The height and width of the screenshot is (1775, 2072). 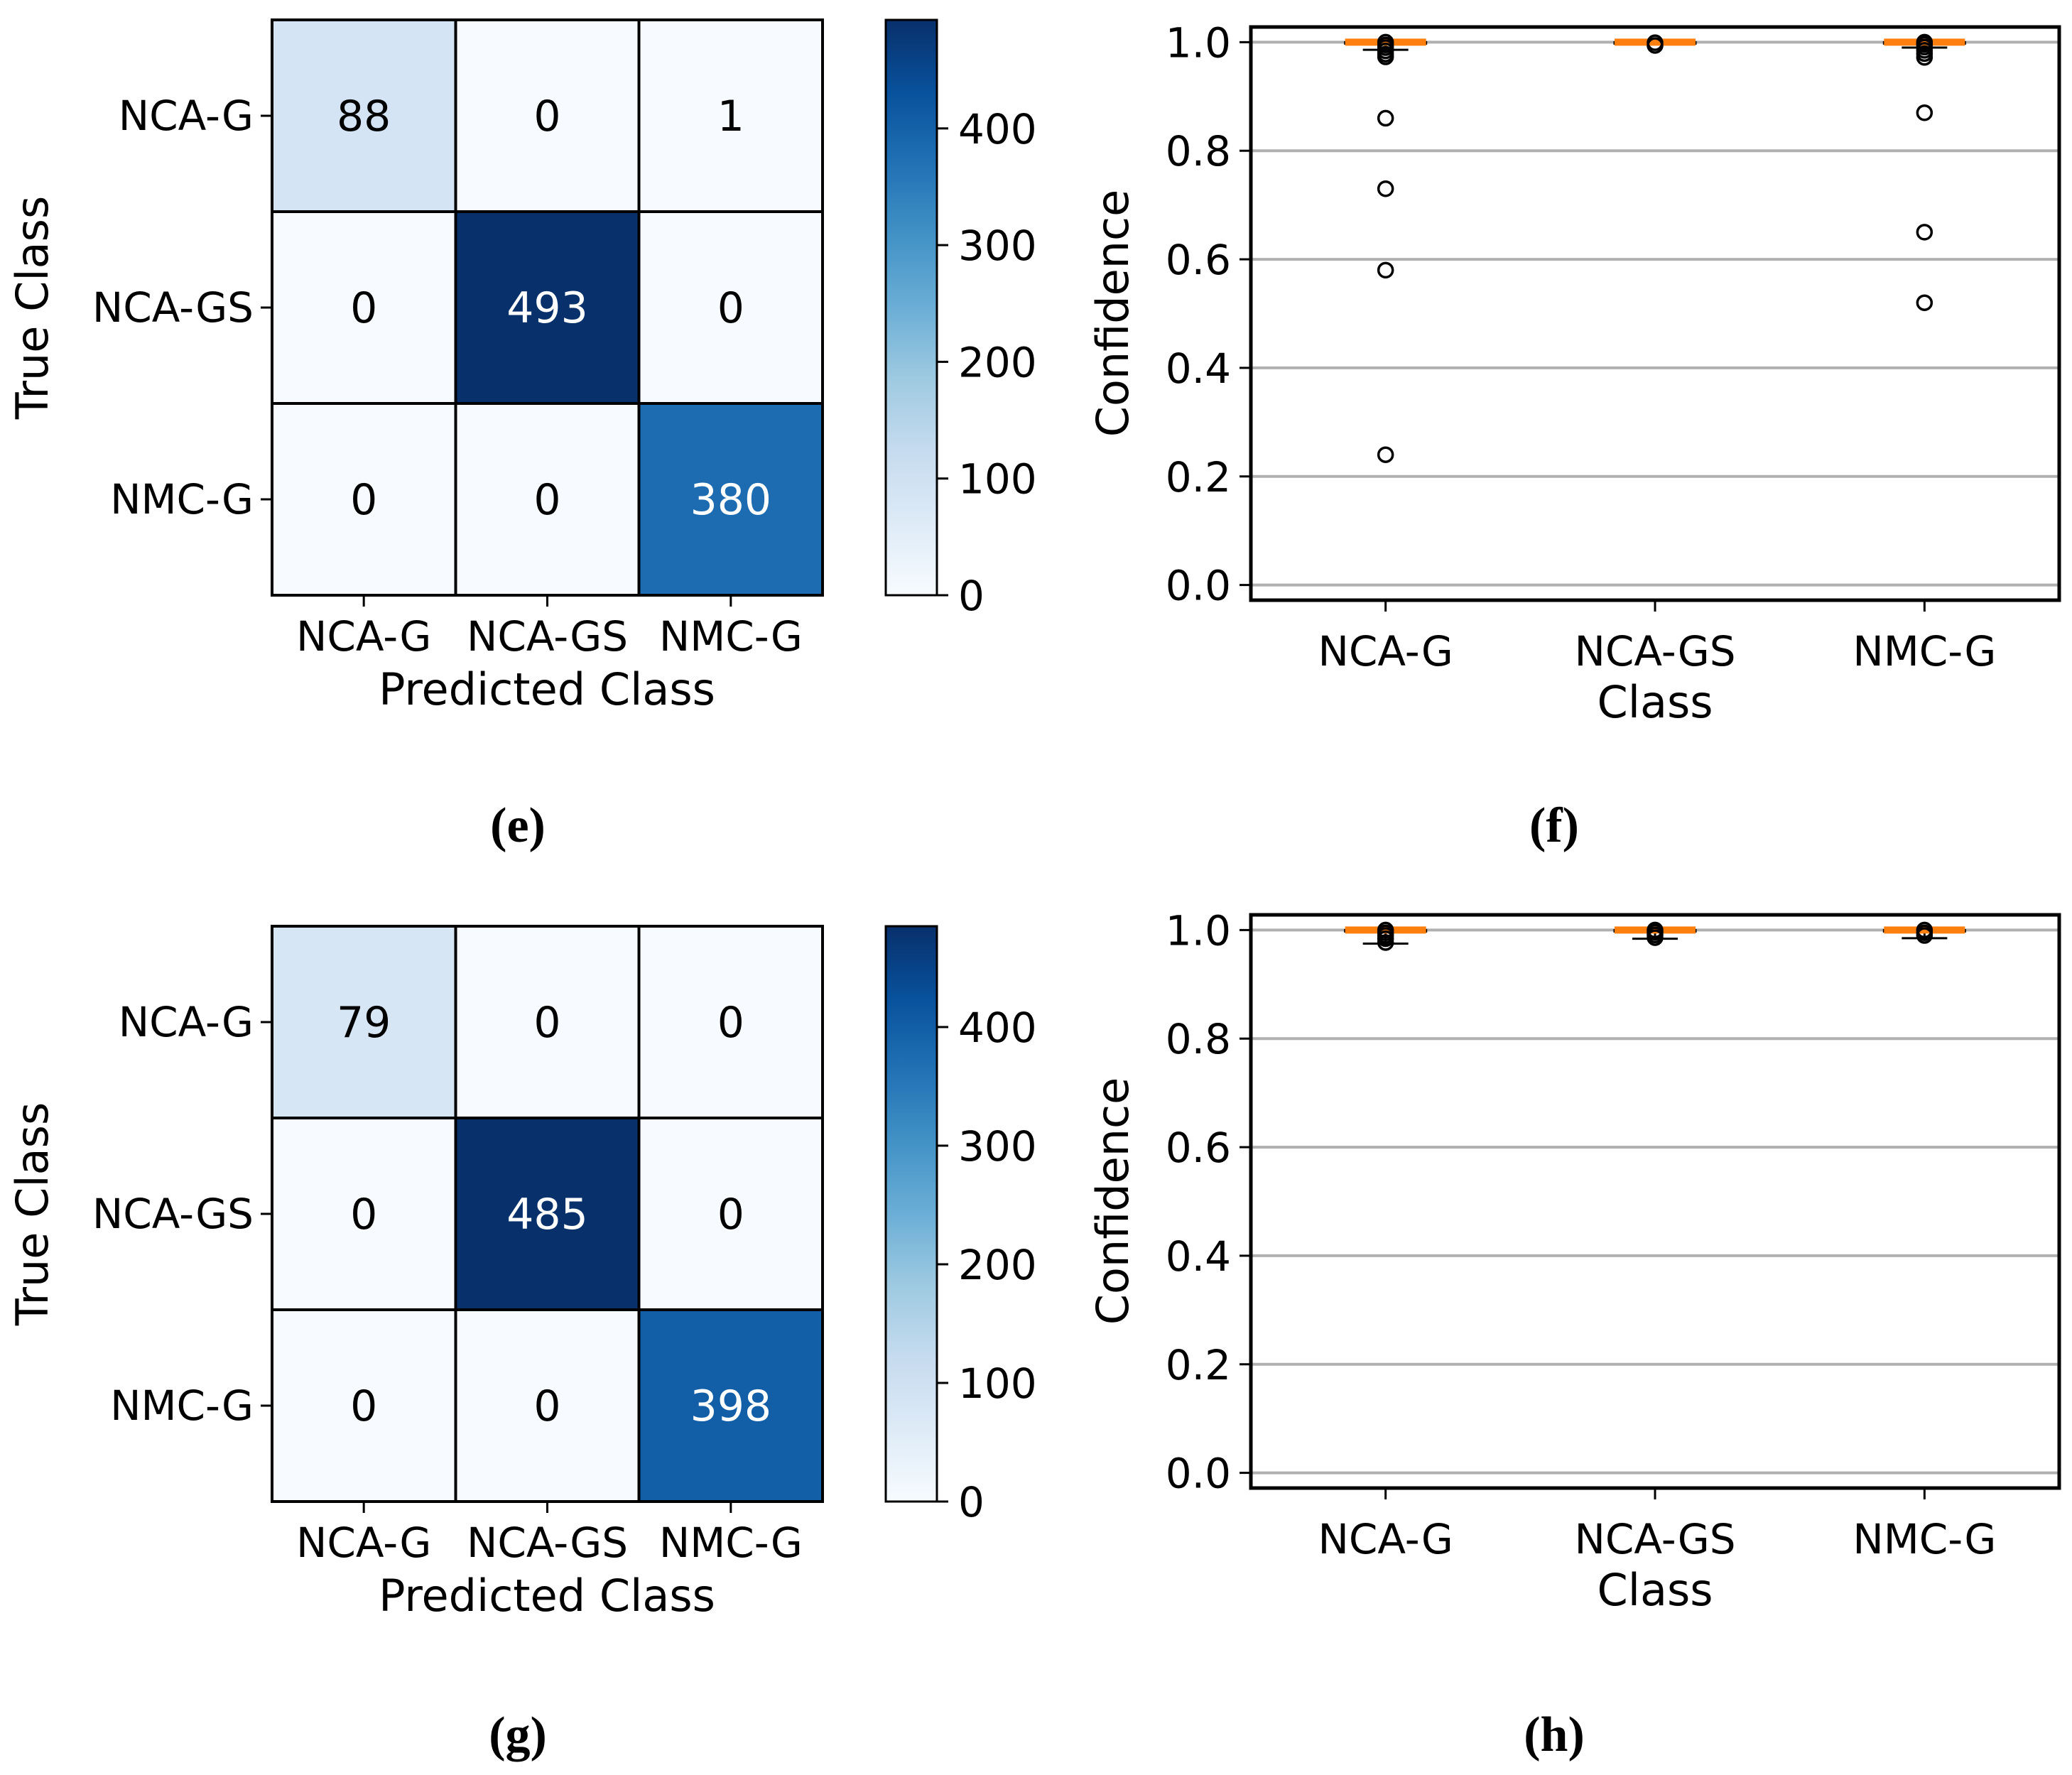 What do you see at coordinates (547, 1214) in the screenshot?
I see `cell-value: 485` at bounding box center [547, 1214].